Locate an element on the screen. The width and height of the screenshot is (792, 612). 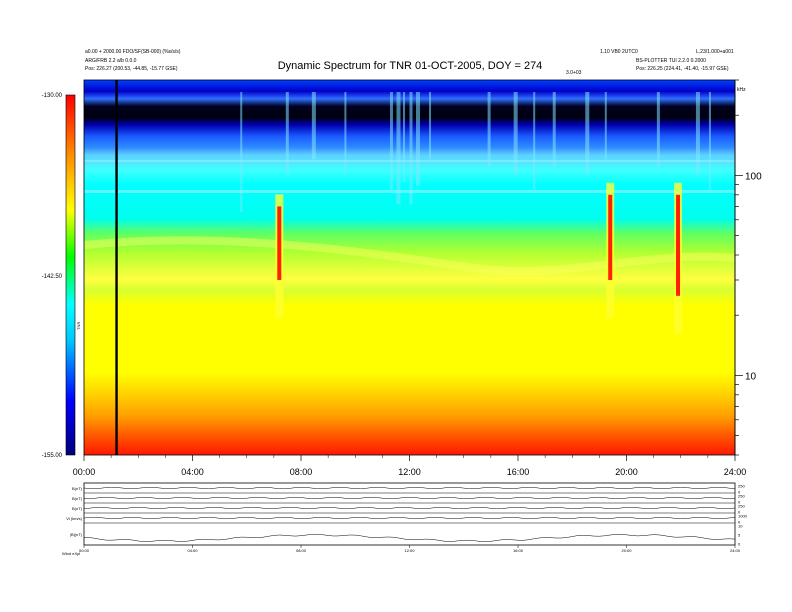
time-tick-label: 08:00 is located at coordinates (301, 472).